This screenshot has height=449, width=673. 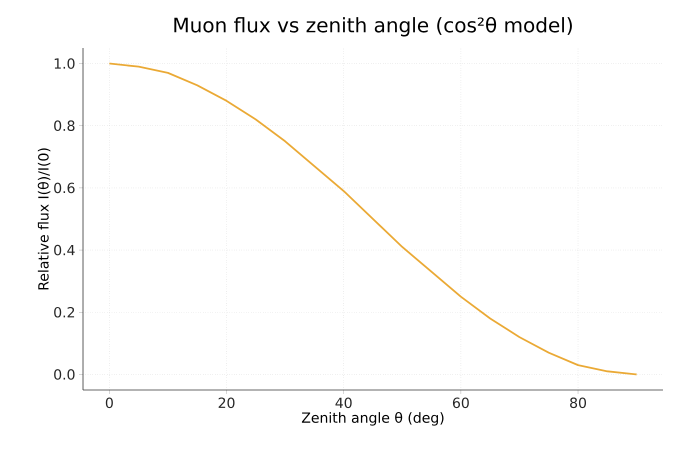 I want to click on x-tick-label: 0, so click(x=109, y=403).